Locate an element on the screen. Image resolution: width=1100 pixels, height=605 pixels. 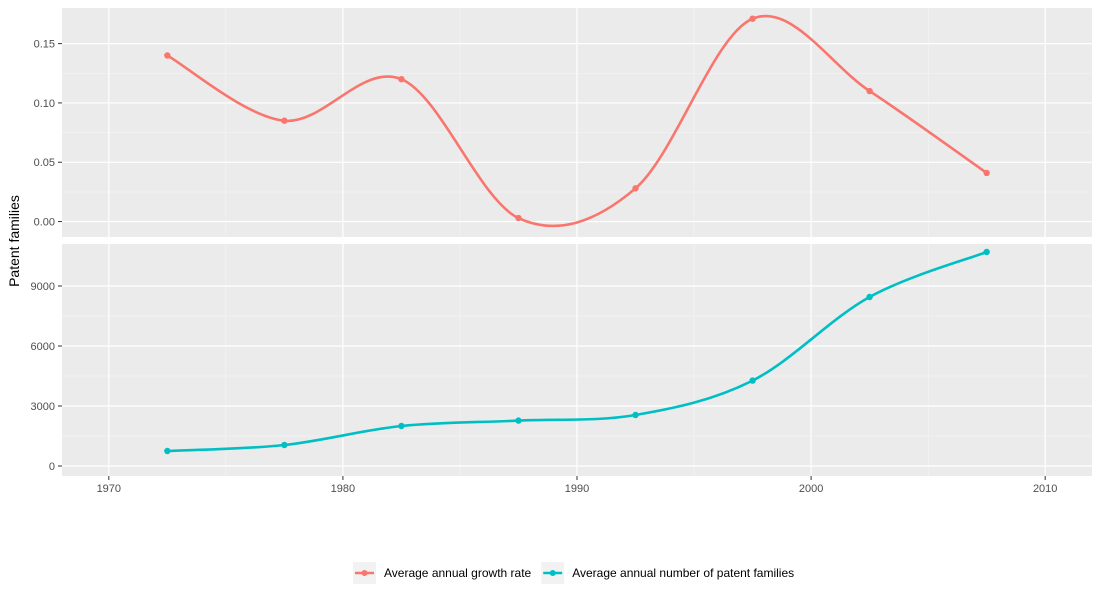
legend-item: Average annual number of patent families is located at coordinates (667, 573).